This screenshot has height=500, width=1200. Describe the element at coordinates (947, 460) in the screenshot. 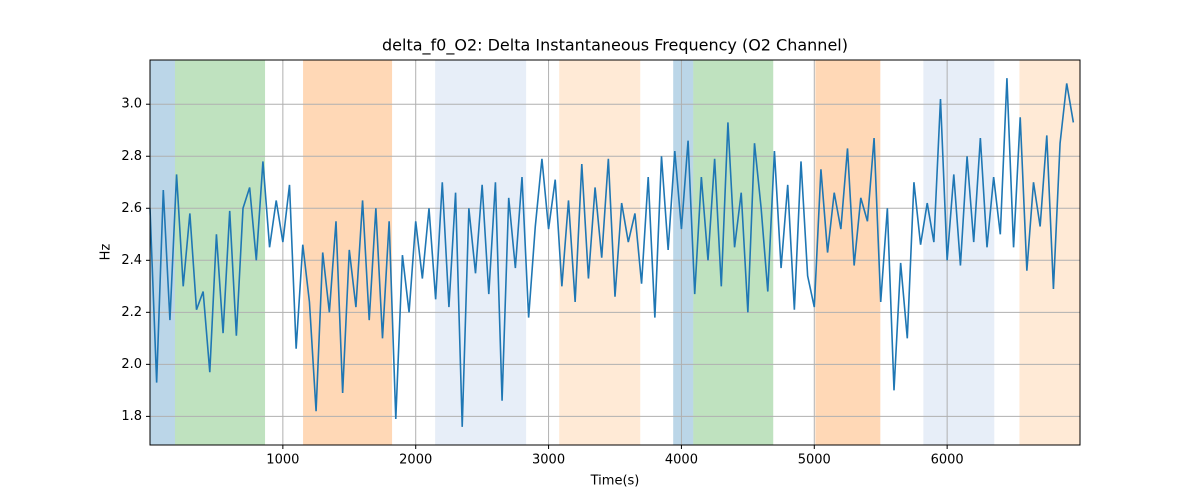

I see `x-tick-label: 6000` at that location.